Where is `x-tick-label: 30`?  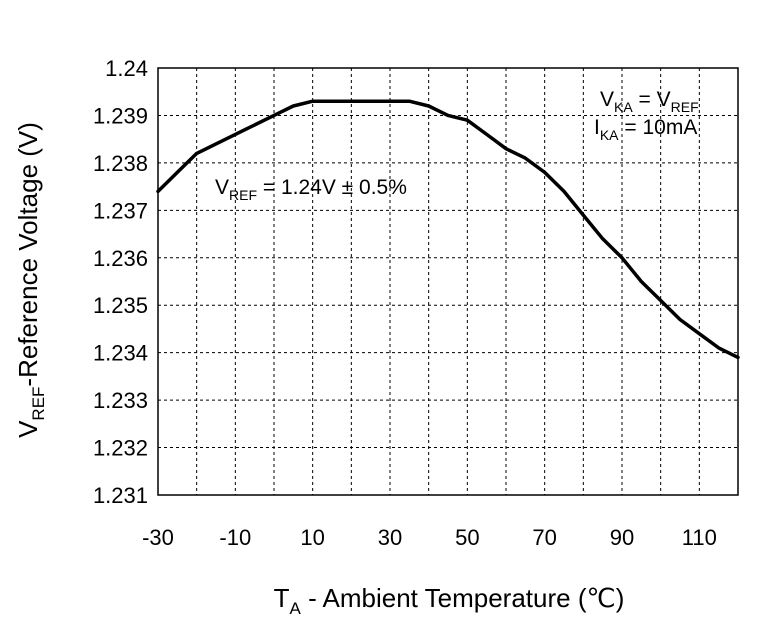 x-tick-label: 30 is located at coordinates (390, 537).